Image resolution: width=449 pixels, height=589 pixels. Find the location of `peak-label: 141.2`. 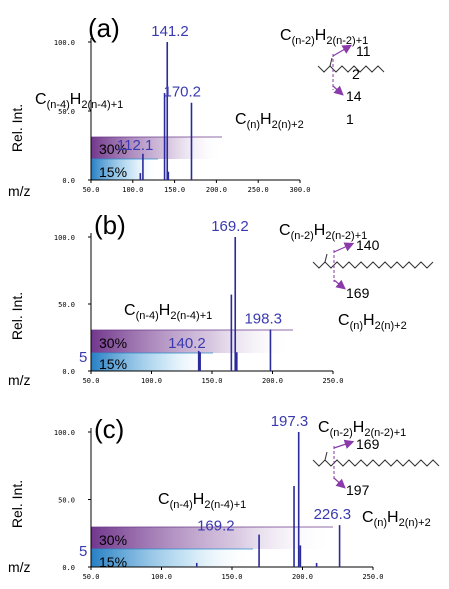

peak-label: 141.2 is located at coordinates (170, 31).